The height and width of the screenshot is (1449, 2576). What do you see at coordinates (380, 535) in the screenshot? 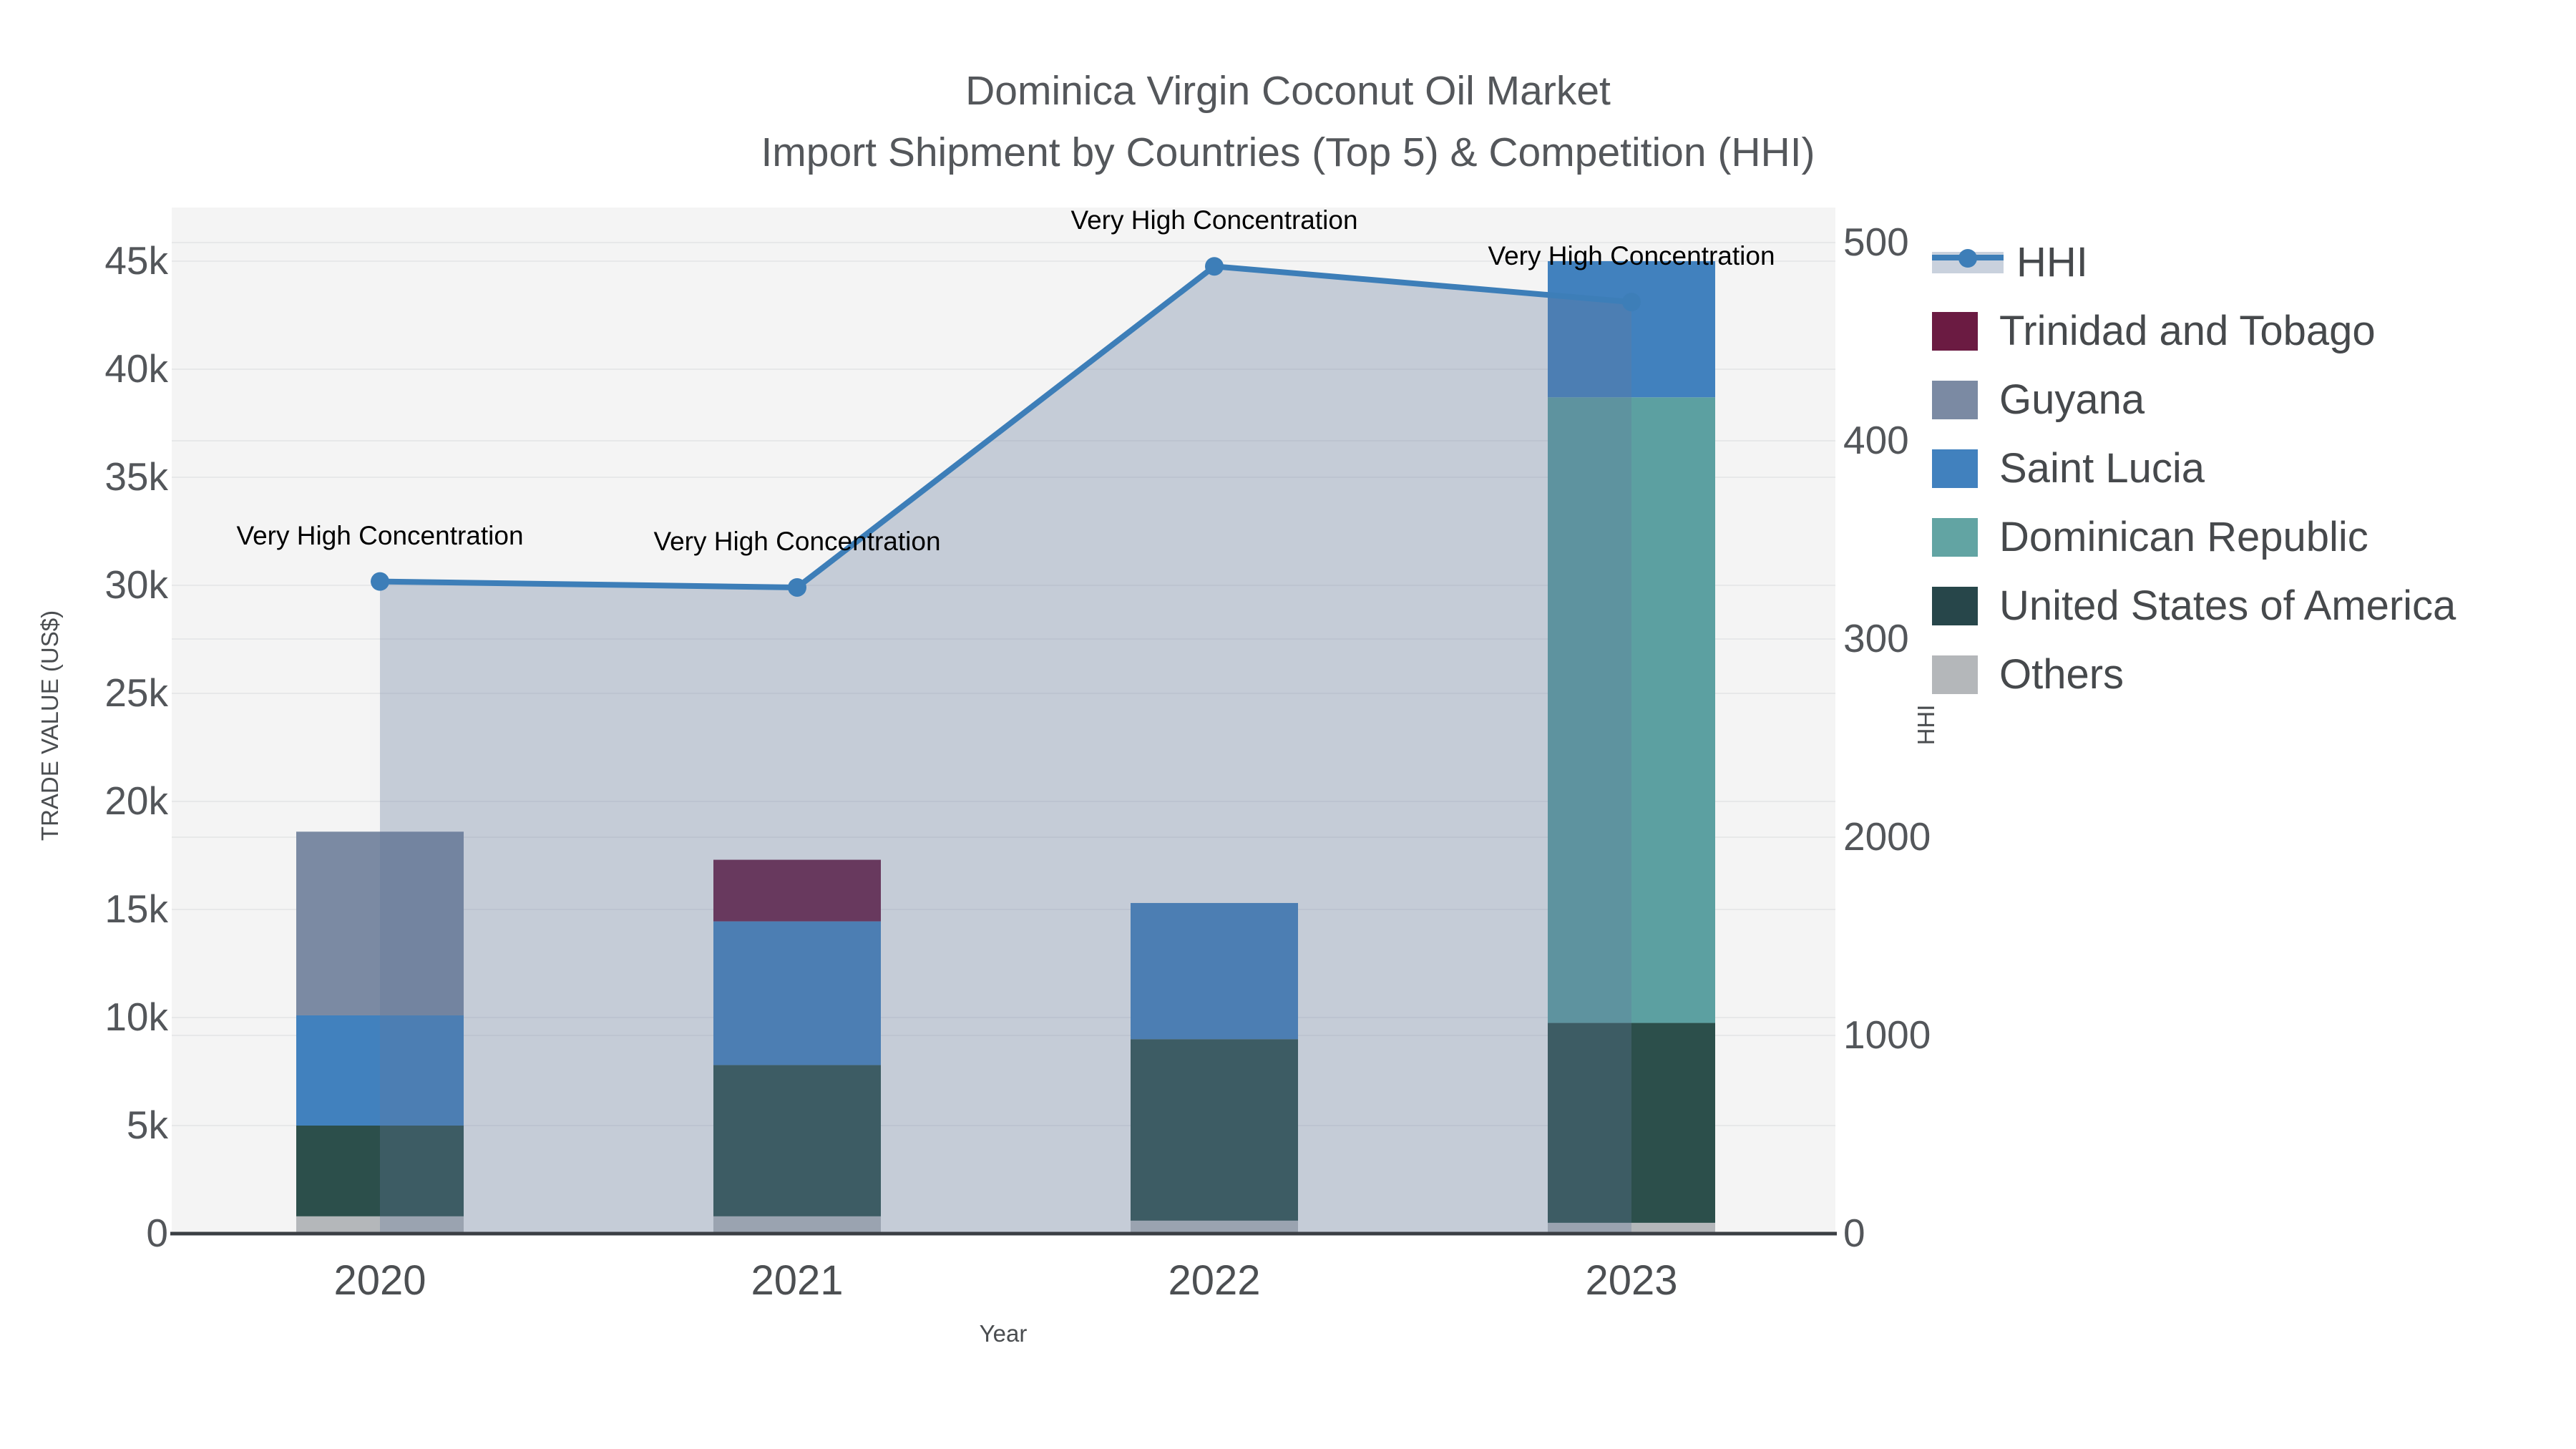
I see `annotation-2020: Very High Concentration` at bounding box center [380, 535].